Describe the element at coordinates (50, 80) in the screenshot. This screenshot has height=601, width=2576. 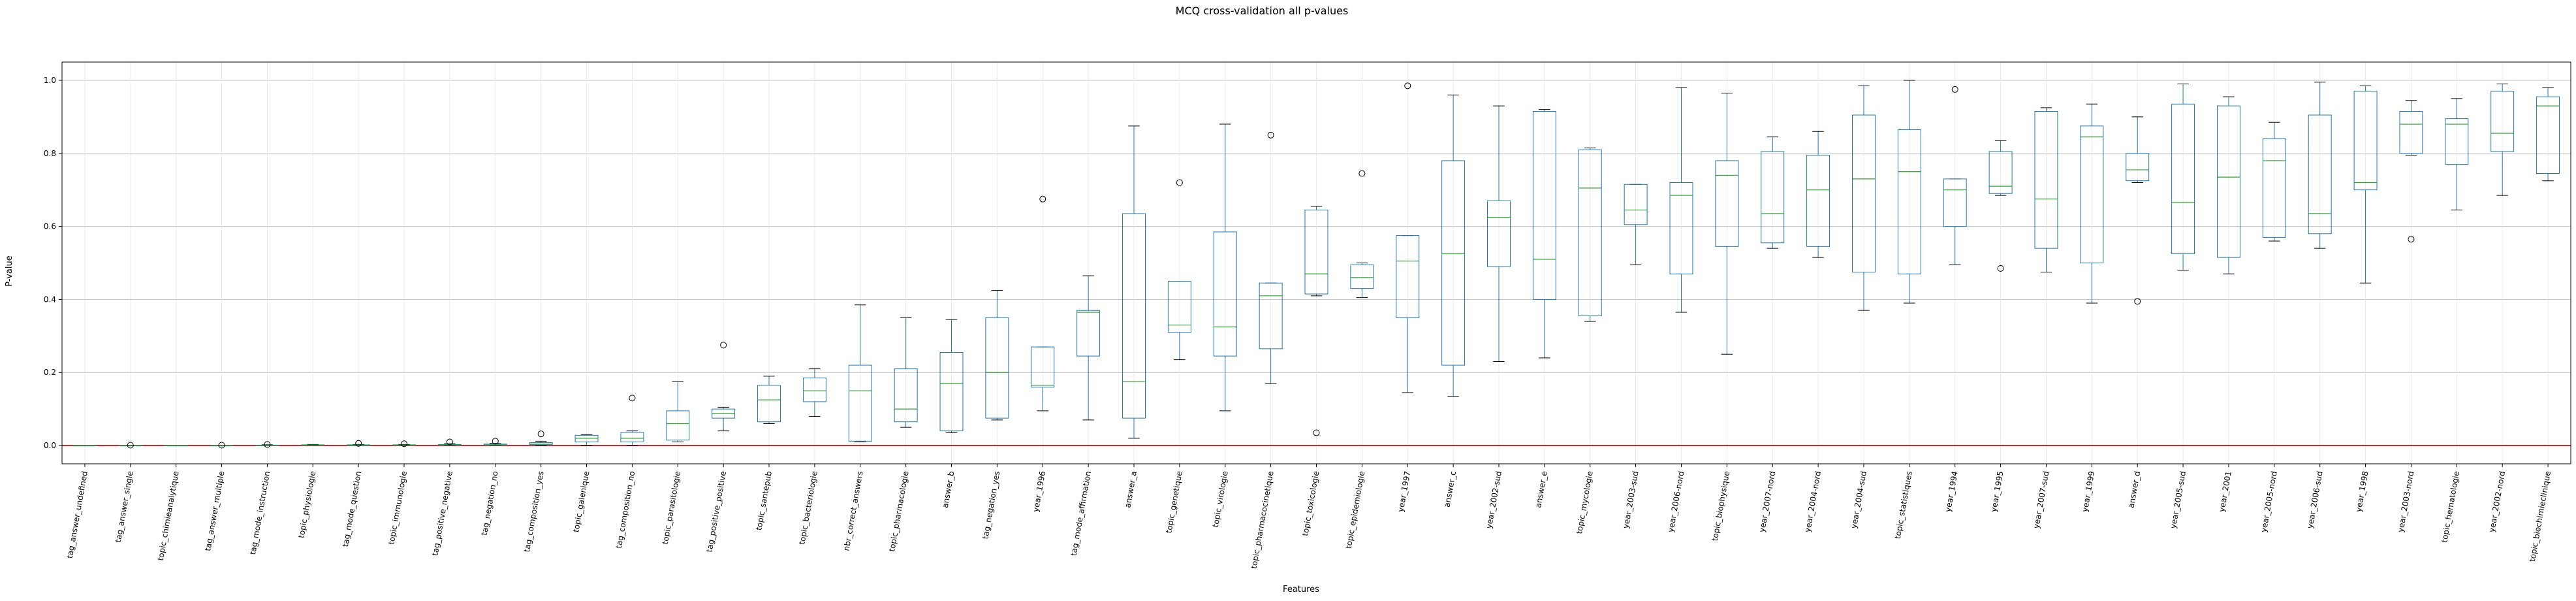
I see `y-tick-label: 1.0` at that location.